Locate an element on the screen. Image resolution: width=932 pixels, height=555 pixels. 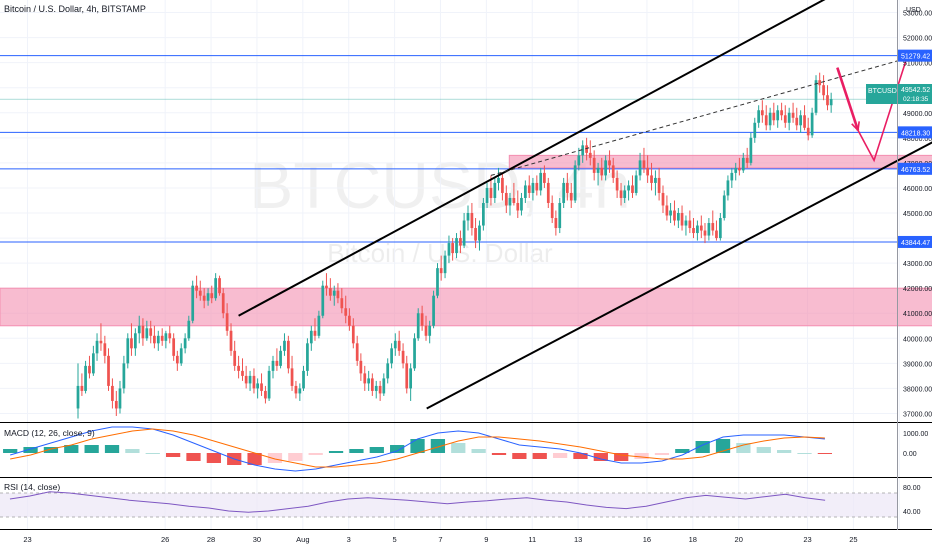
price-tick-label: 39000.00 is located at coordinates (917, 364).